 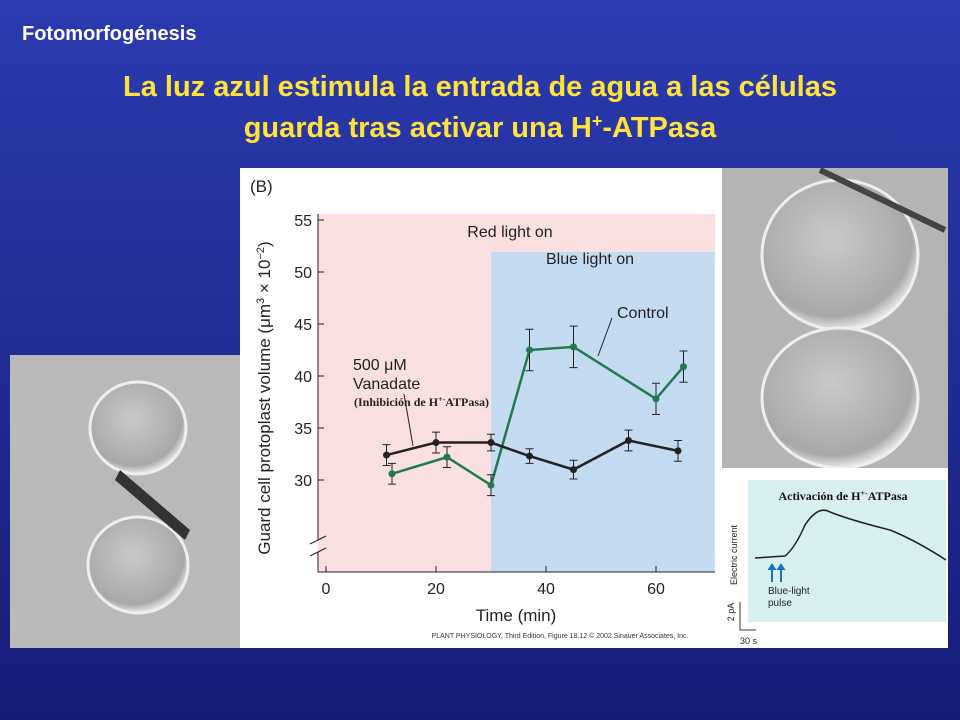 What do you see at coordinates (264, 429) in the screenshot?
I see `y-label-text: Guard cell protoplast volume (μm` at bounding box center [264, 429].